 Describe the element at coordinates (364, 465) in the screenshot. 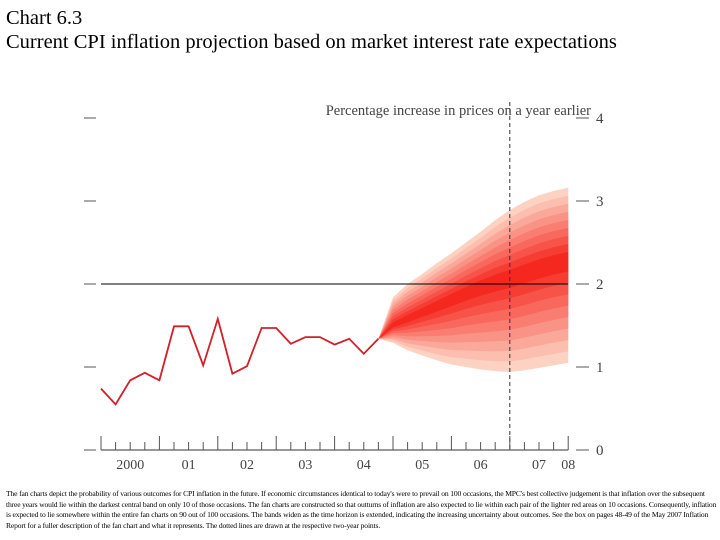

I see `x-tick-label: 04` at that location.